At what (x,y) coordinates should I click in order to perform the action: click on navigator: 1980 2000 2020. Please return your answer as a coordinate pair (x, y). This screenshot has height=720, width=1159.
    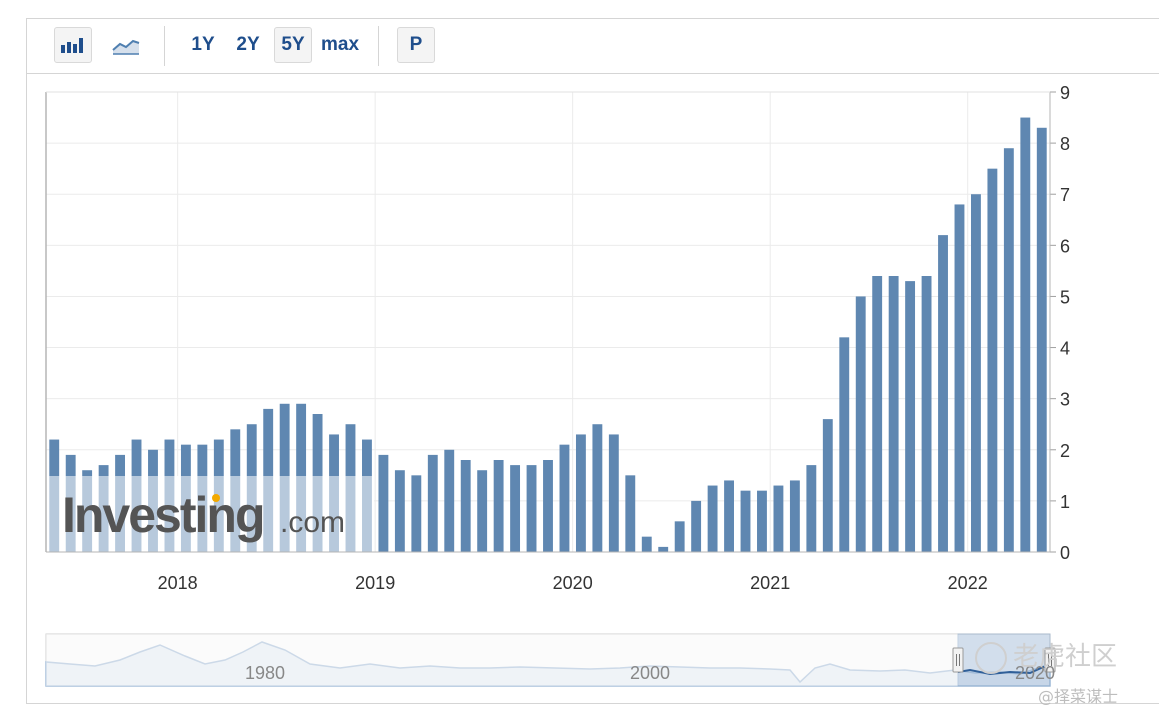
    Looking at the image, I should click on (550, 660).